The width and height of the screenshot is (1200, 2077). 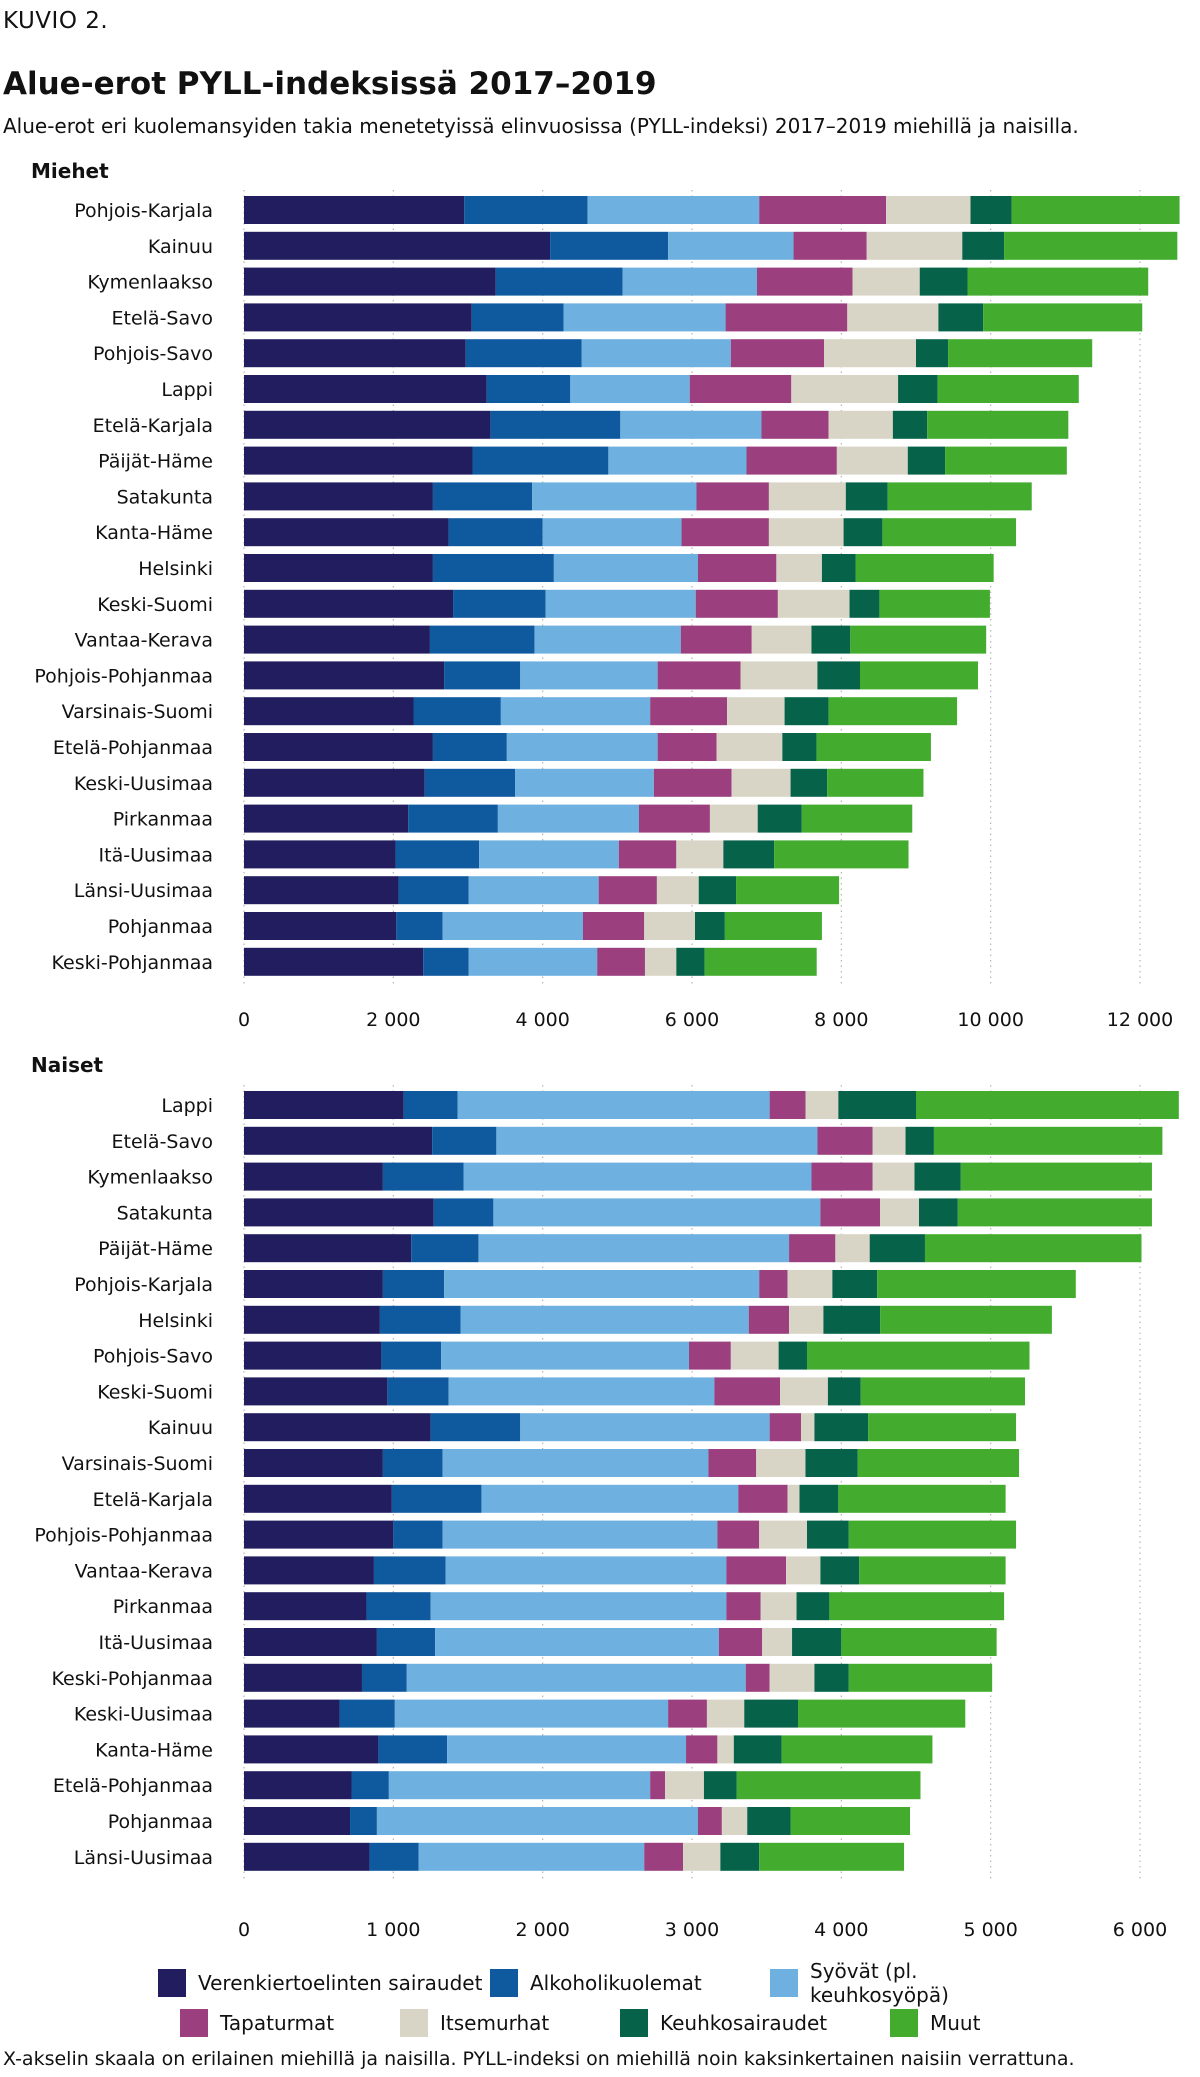 I want to click on category-label: Pohjanmaa, so click(x=160, y=927).